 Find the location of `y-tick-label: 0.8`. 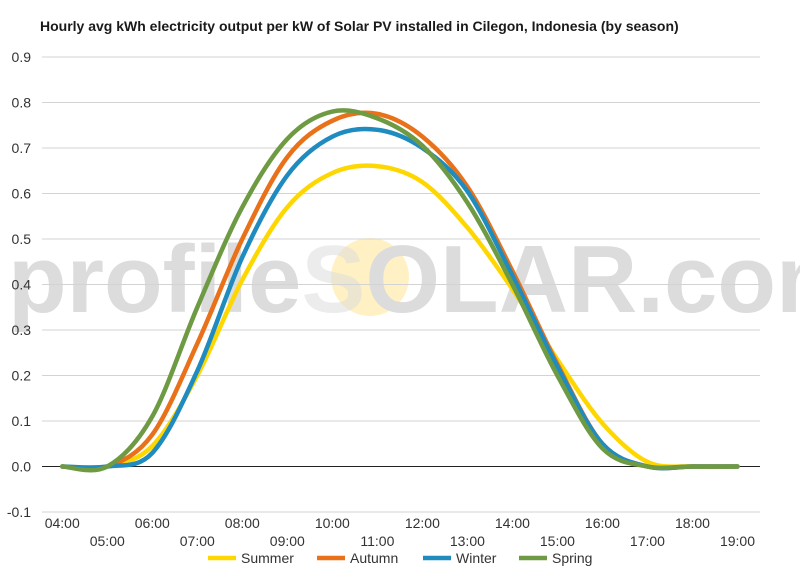

y-tick-label: 0.8 is located at coordinates (22, 103).